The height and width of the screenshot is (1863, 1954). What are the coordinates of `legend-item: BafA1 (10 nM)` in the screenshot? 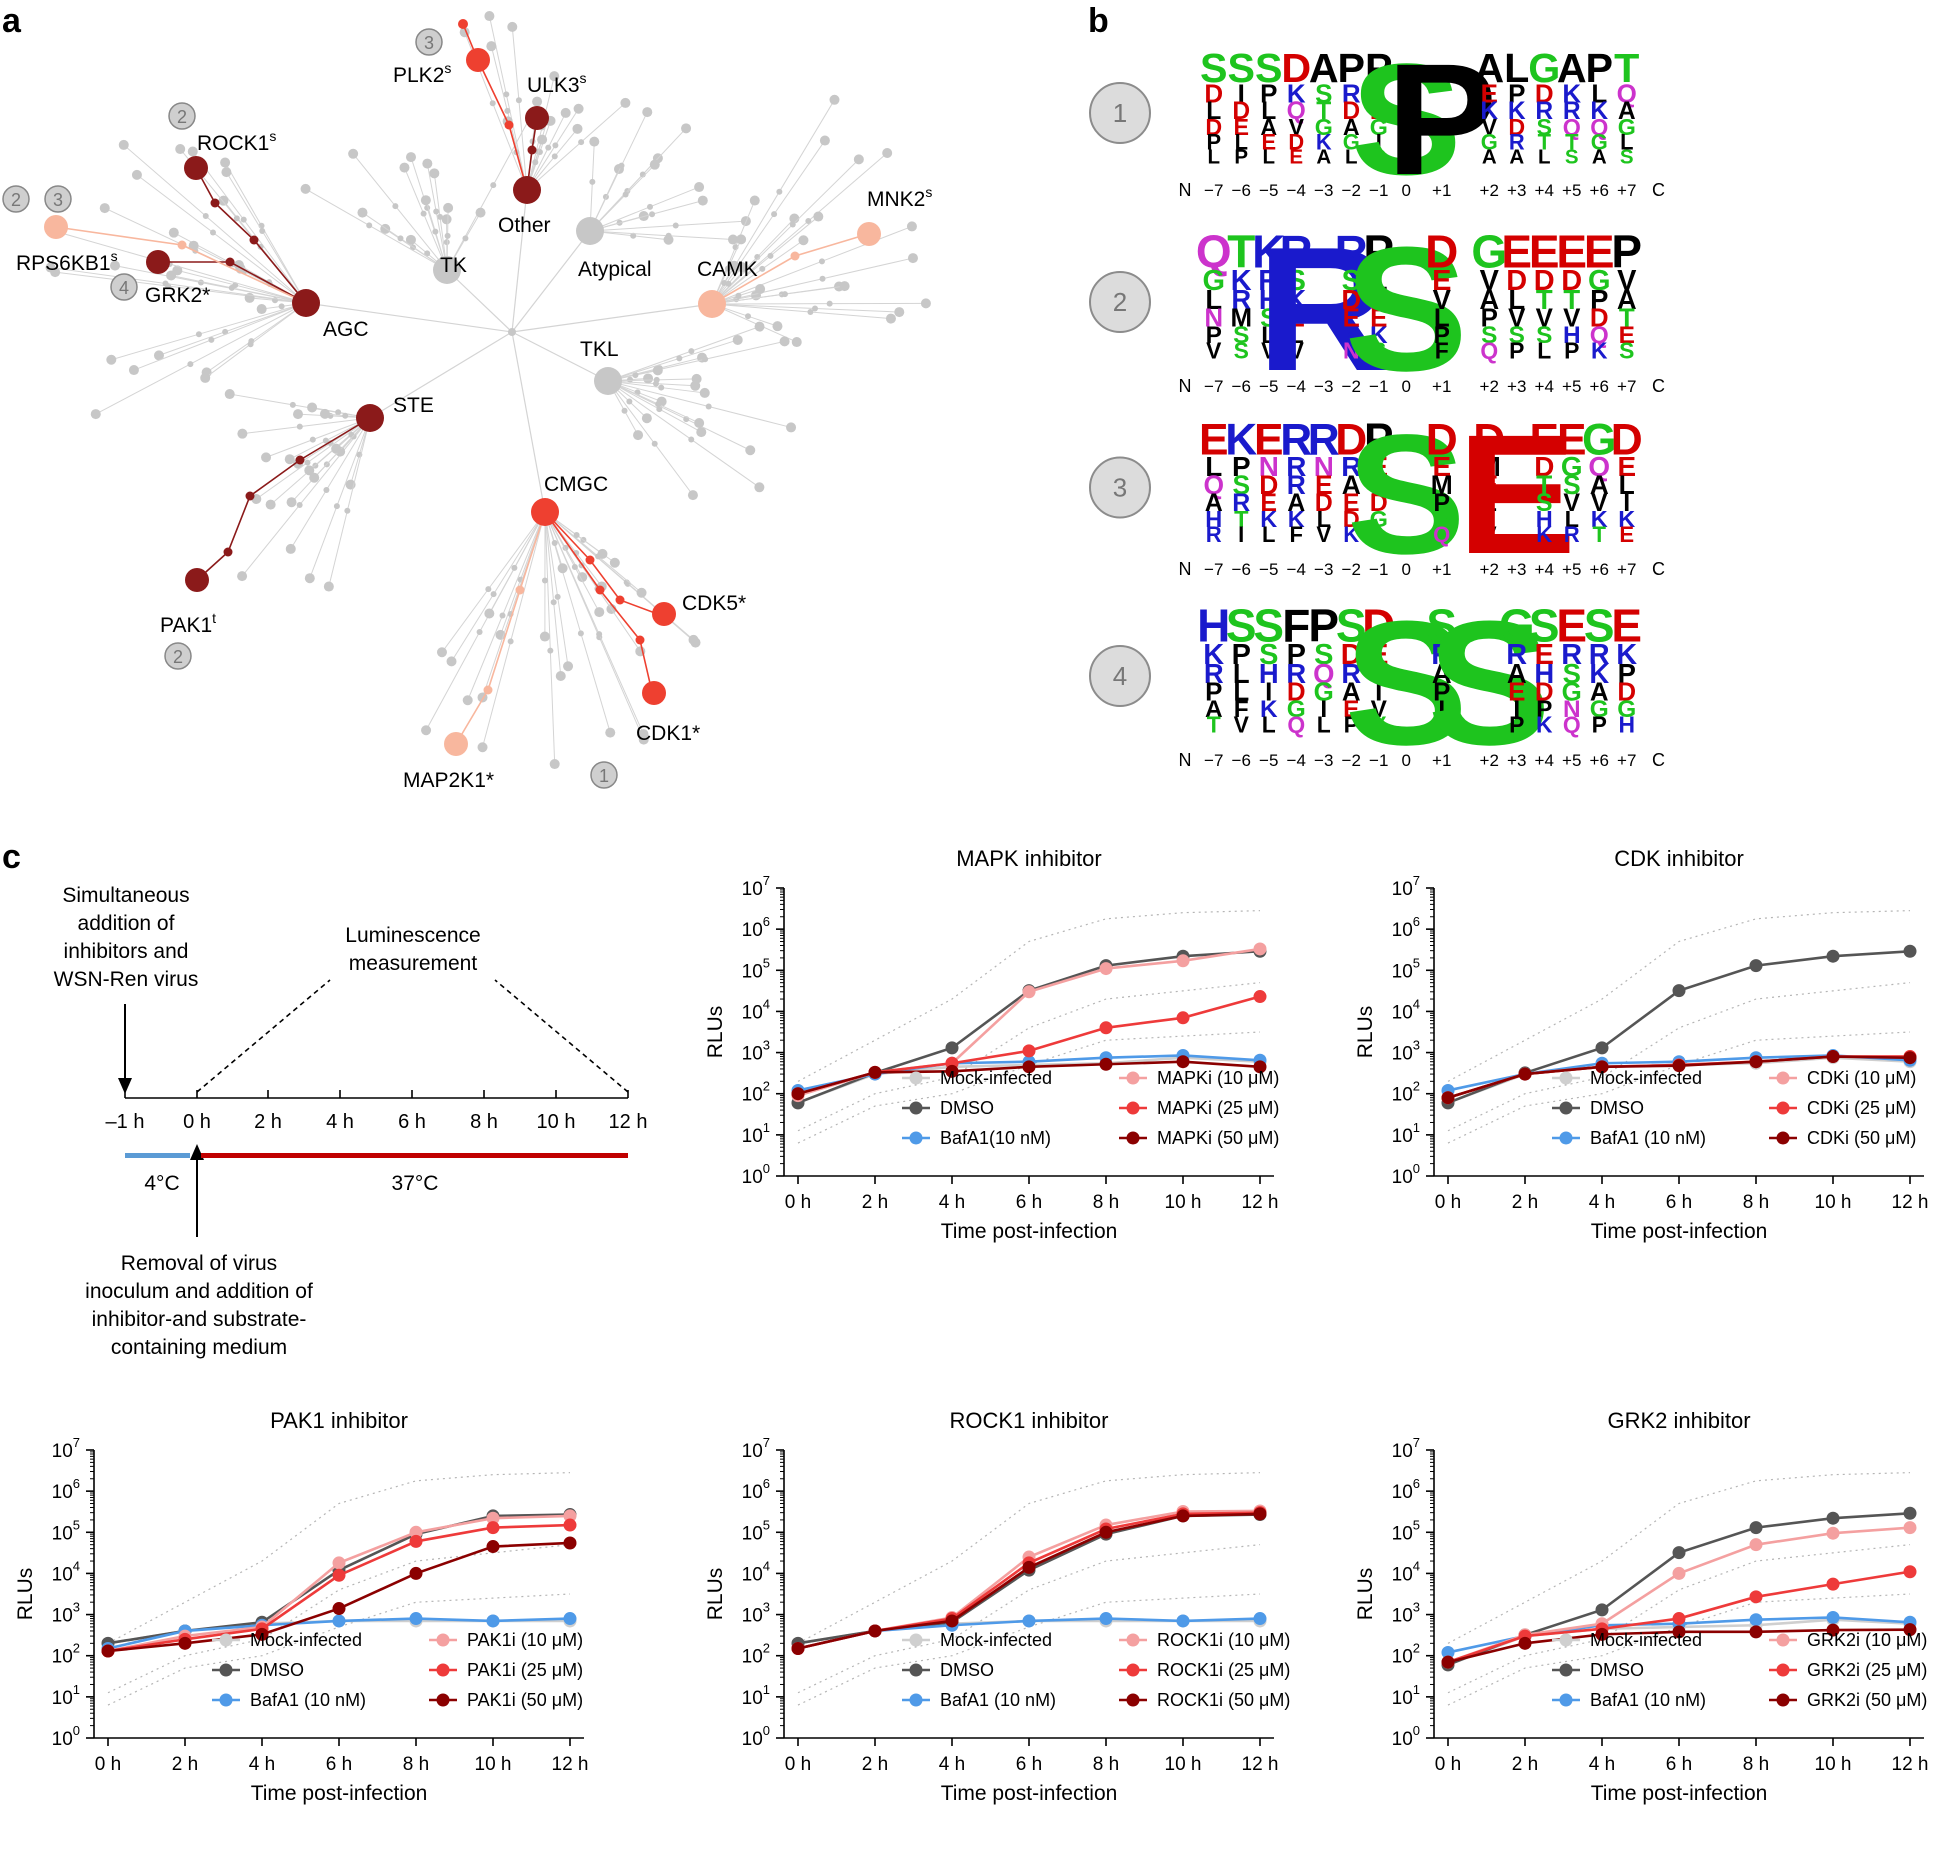 It's located at (289, 1700).